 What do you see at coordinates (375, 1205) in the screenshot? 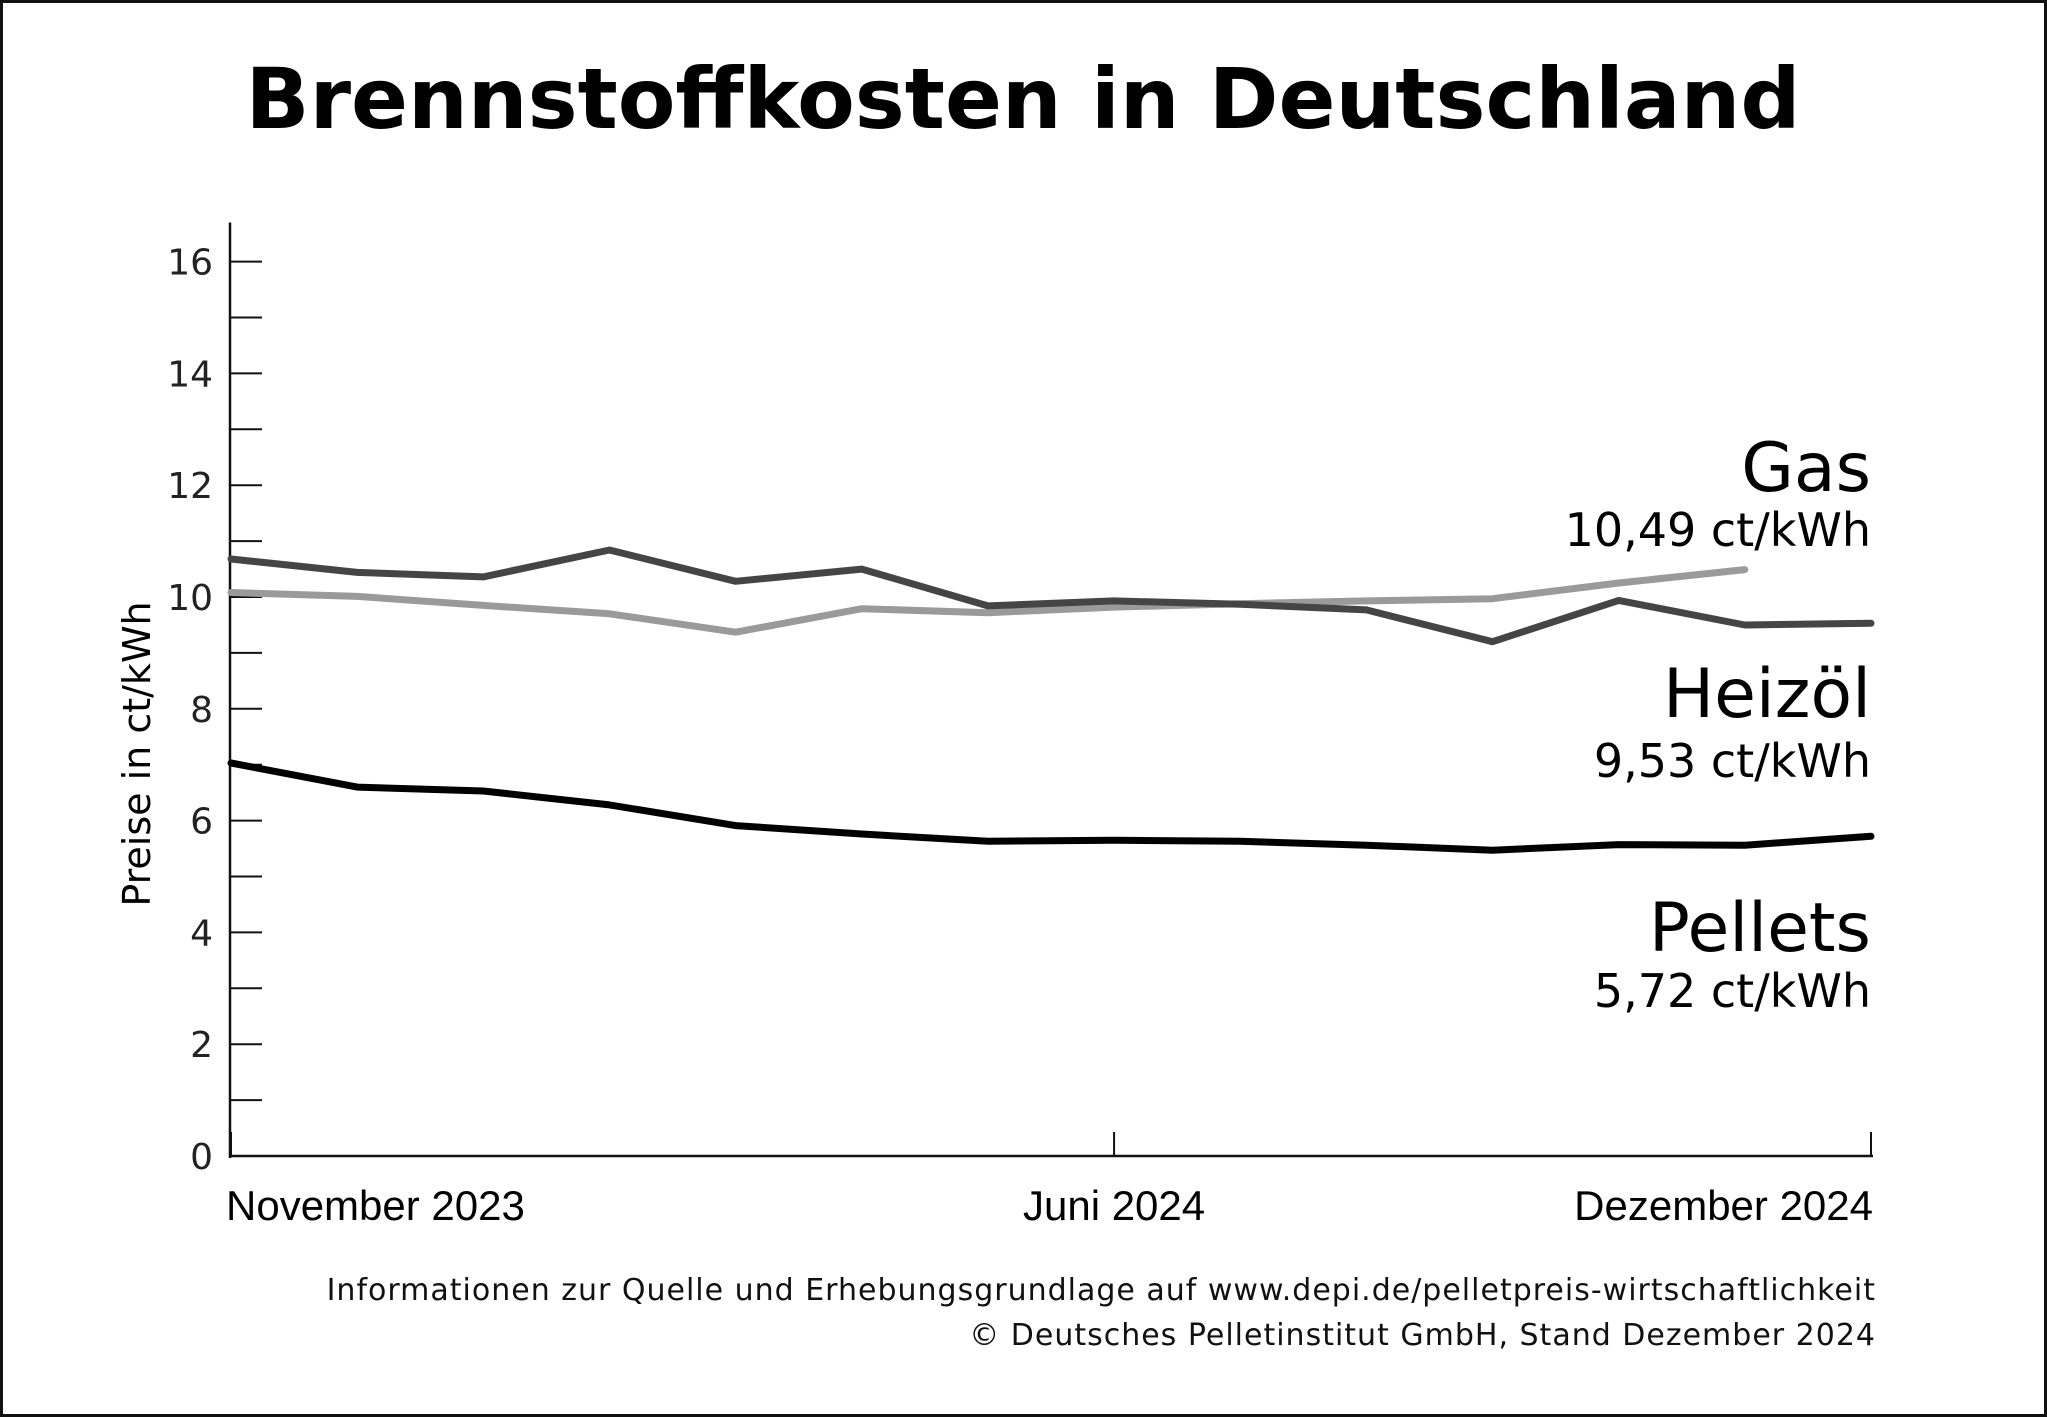
I see `x-tick-label: November 2023` at bounding box center [375, 1205].